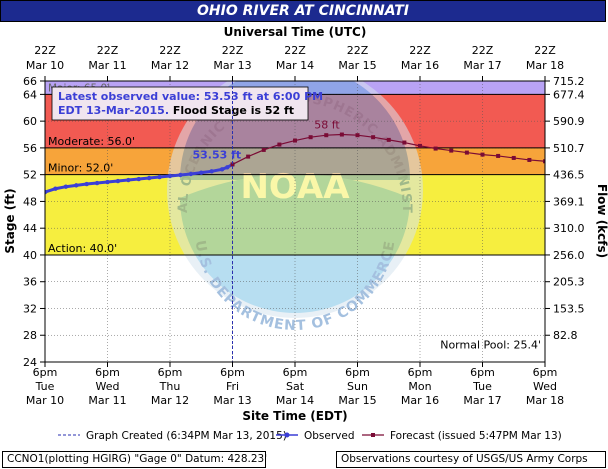 The height and width of the screenshot is (469, 608). Describe the element at coordinates (357, 386) in the screenshot. I see `local-tick-day: Sun` at that location.